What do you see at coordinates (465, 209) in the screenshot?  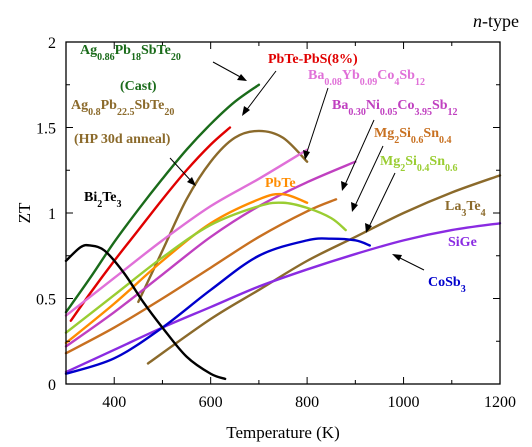 I see `label-la3te4: La3Te4` at bounding box center [465, 209].